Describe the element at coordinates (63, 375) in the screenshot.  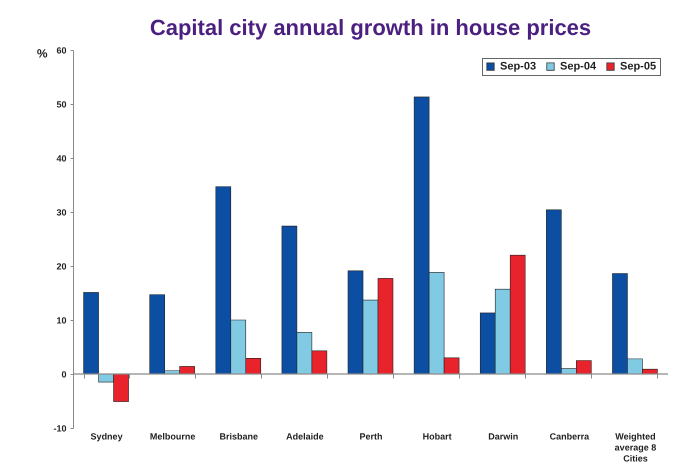
I see `y-tick-label: 0` at that location.